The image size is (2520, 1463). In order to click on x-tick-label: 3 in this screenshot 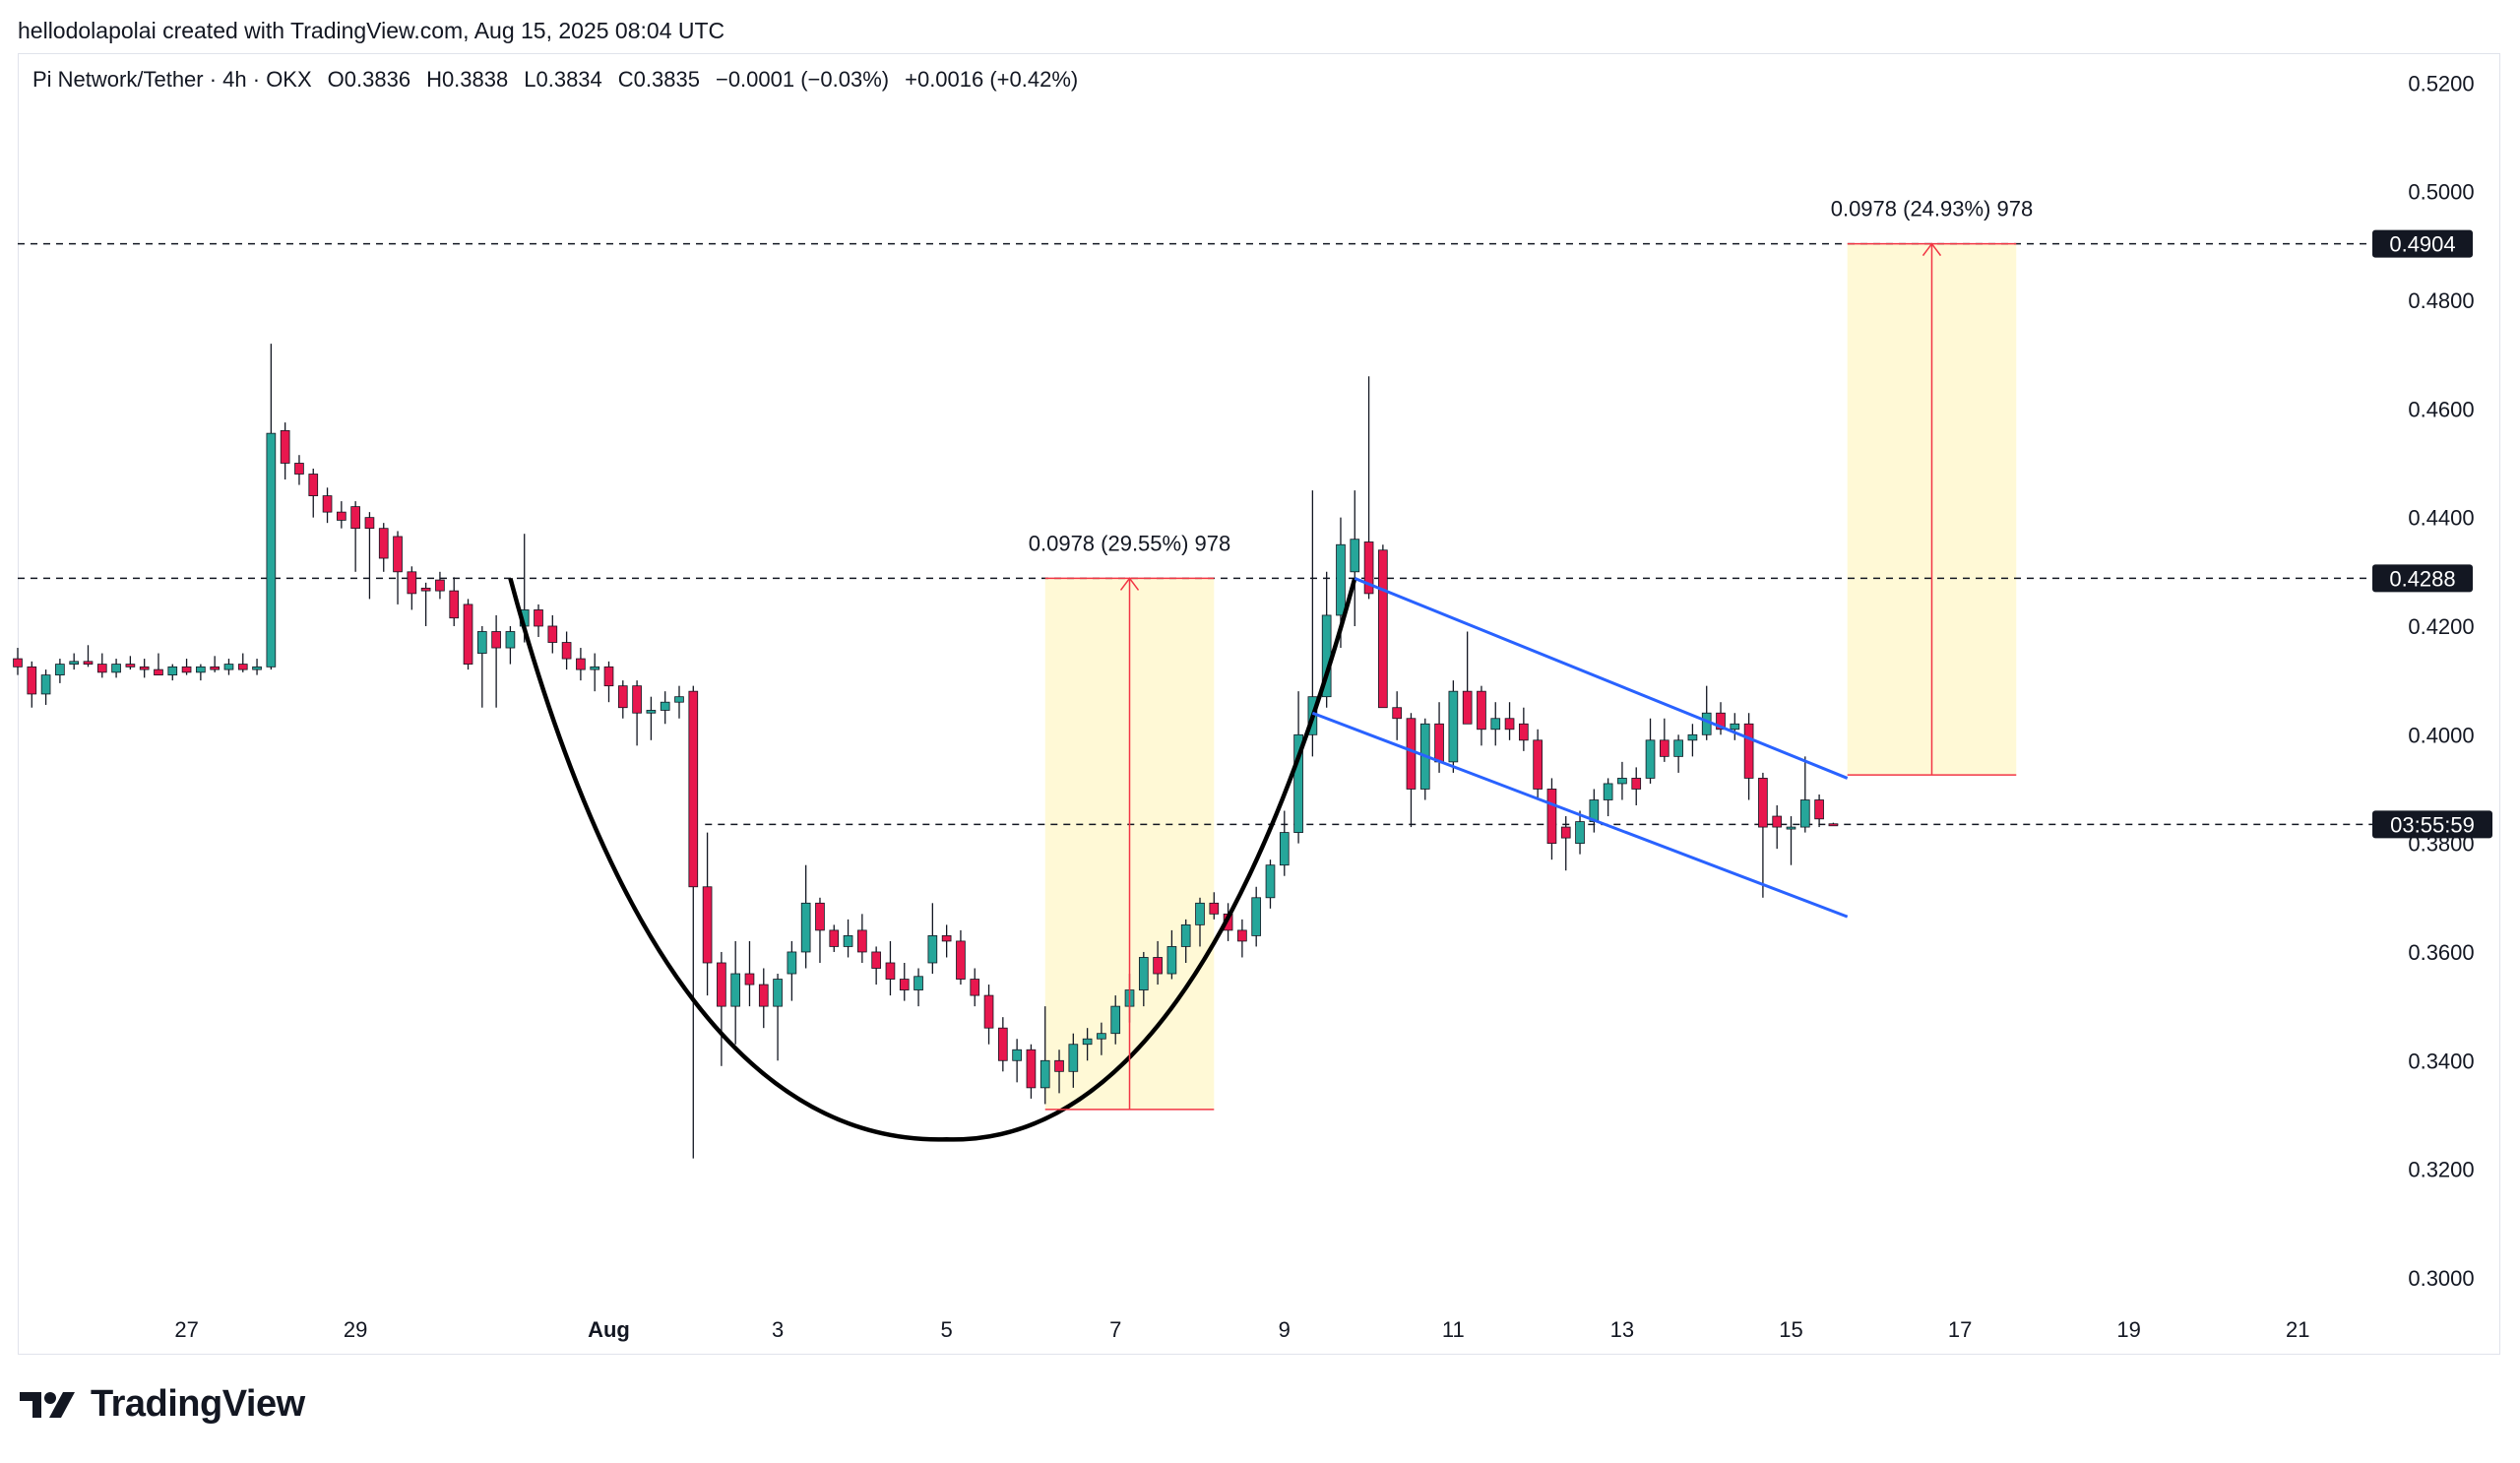, I will do `click(778, 1329)`.